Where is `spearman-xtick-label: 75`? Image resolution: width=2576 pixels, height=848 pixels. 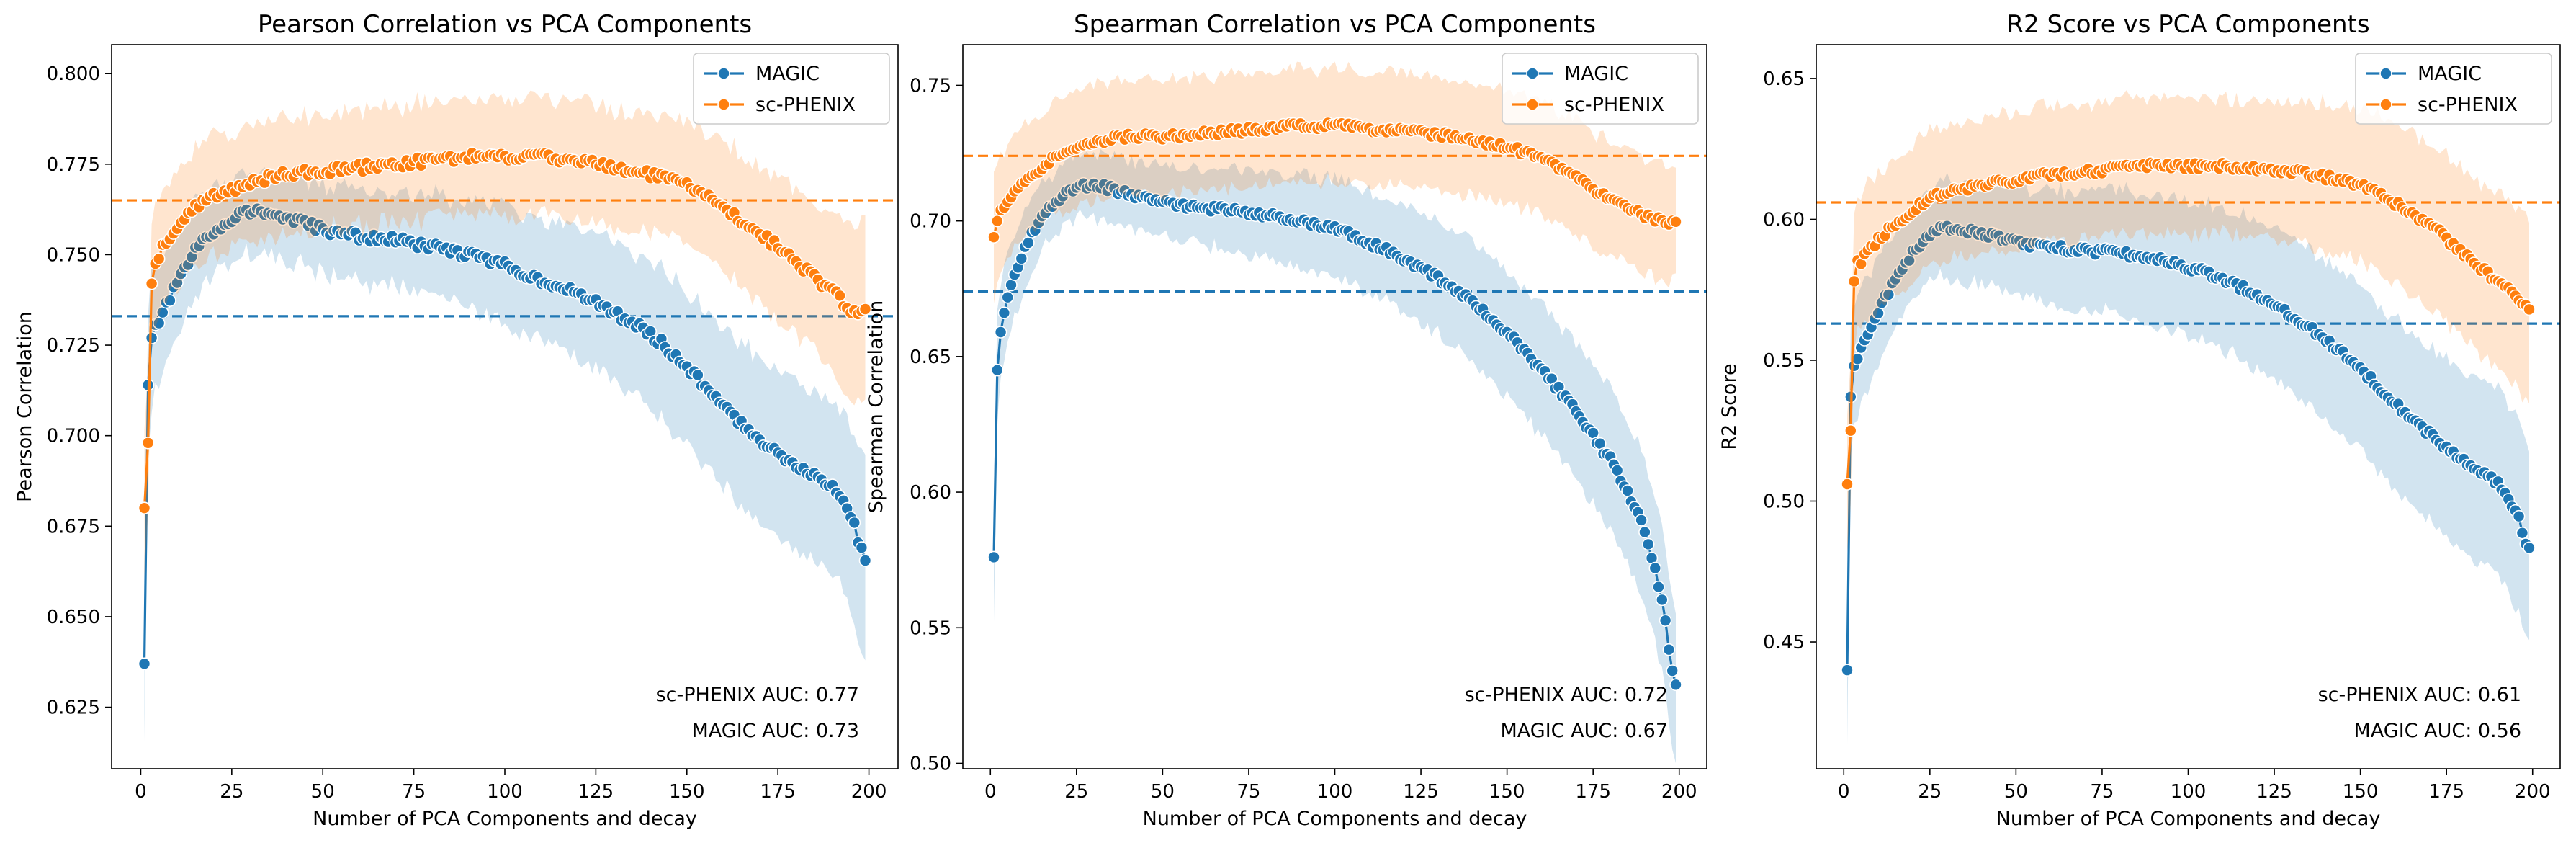
spearman-xtick-label: 75 is located at coordinates (1248, 792).